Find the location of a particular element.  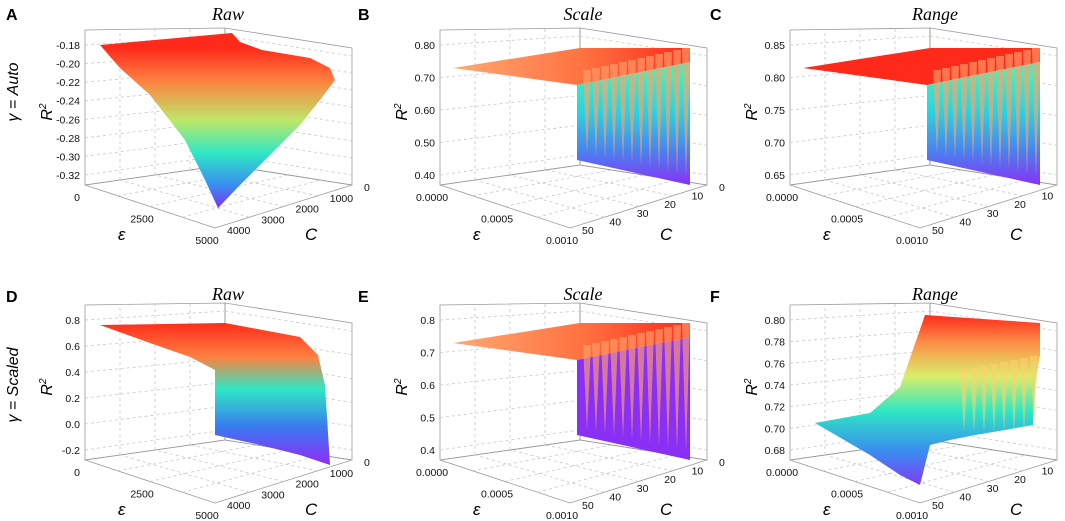

z-tick-label: 0.72 is located at coordinates (775, 408).